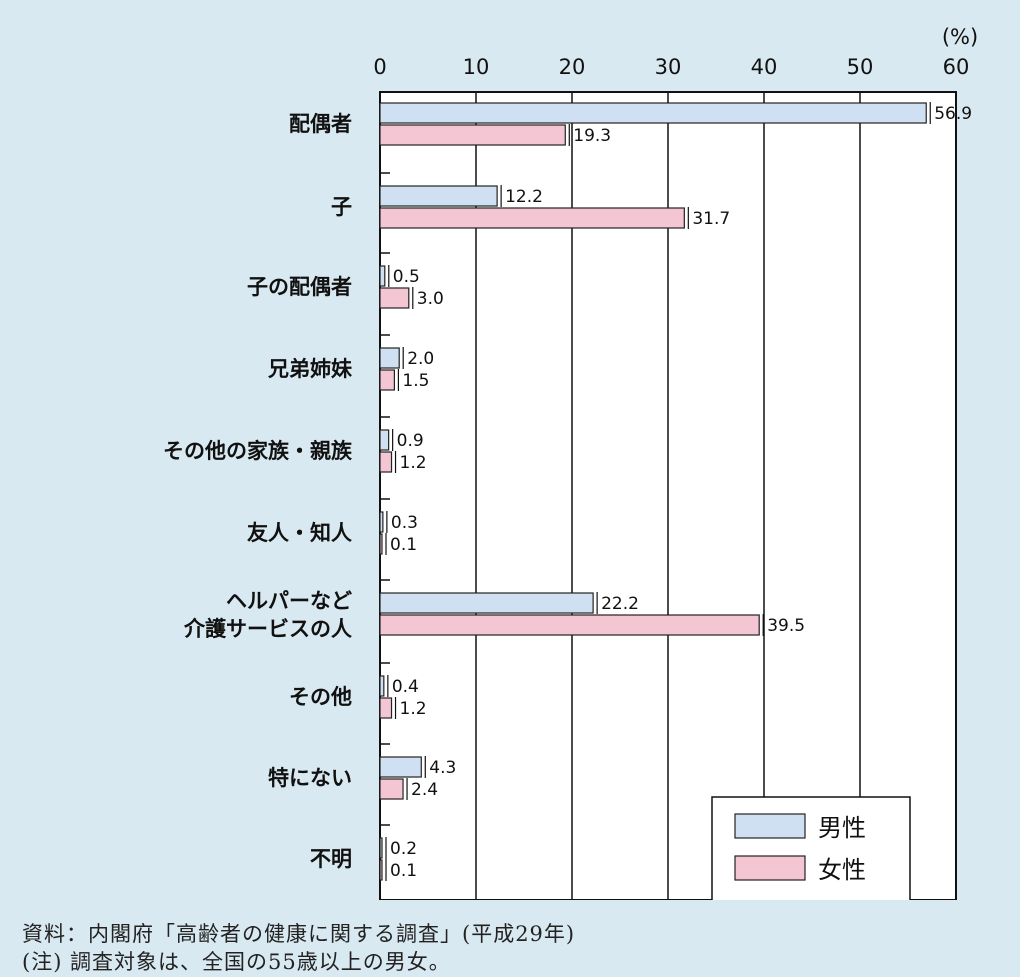 The width and height of the screenshot is (1020, 977). What do you see at coordinates (320, 697) in the screenshot?
I see `category-label: その他` at bounding box center [320, 697].